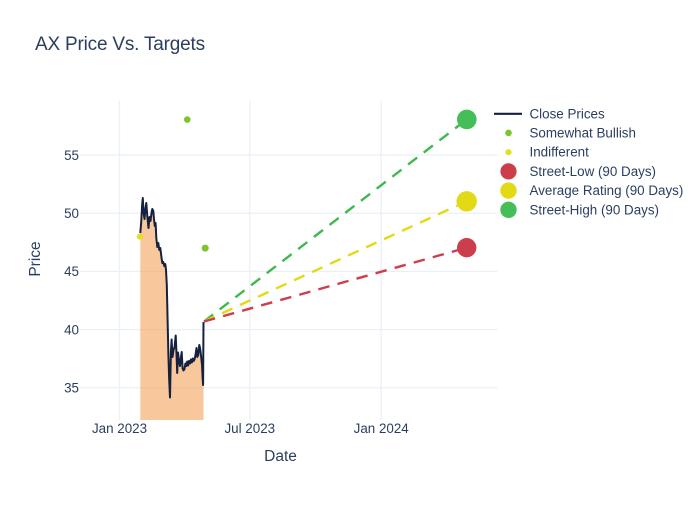  What do you see at coordinates (595, 209) in the screenshot?
I see `svg-text: Street-High (90 Days)` at bounding box center [595, 209].